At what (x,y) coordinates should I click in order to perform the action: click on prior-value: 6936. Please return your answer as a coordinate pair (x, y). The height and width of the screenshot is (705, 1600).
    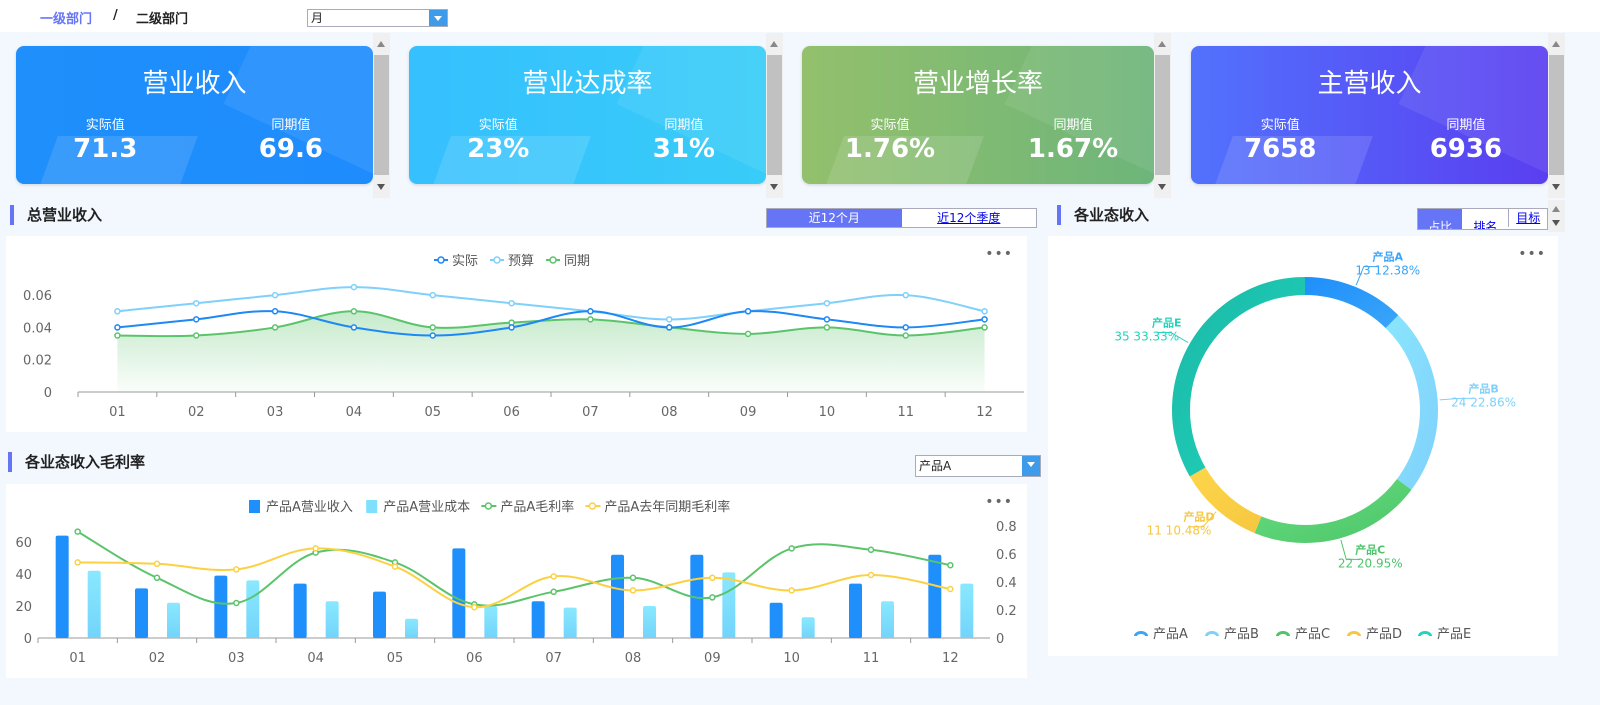
    Looking at the image, I should click on (1466, 149).